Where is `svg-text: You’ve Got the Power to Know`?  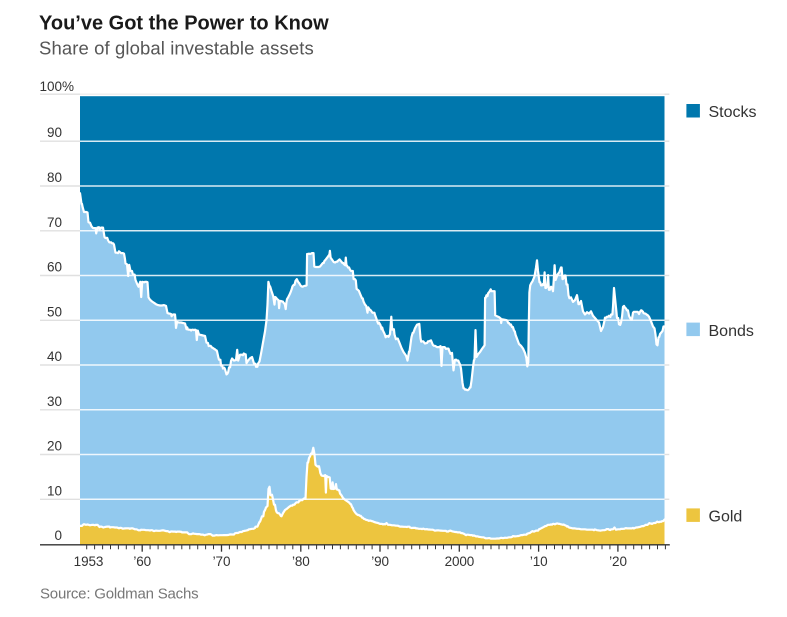 svg-text: You’ve Got the Power to Know is located at coordinates (184, 24).